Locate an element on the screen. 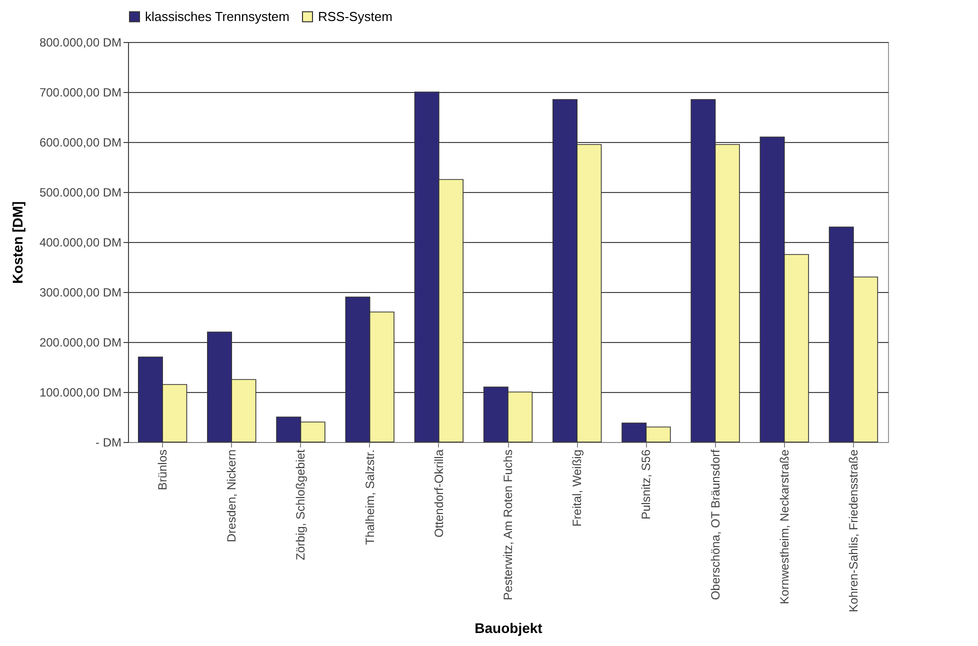 Image resolution: width=978 pixels, height=646 pixels. x-tick-label: Pesterwitz, Am Roten Fuchs is located at coordinates (508, 525).